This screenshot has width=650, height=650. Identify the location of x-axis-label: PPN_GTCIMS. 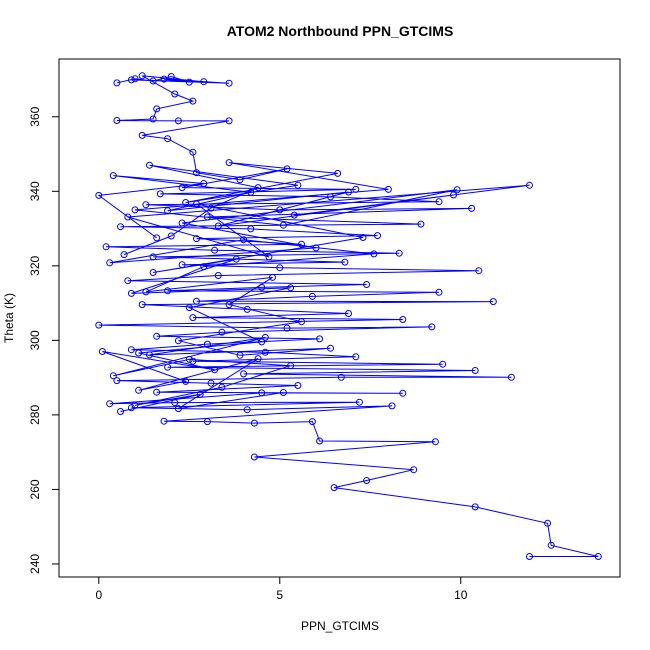
(340, 626).